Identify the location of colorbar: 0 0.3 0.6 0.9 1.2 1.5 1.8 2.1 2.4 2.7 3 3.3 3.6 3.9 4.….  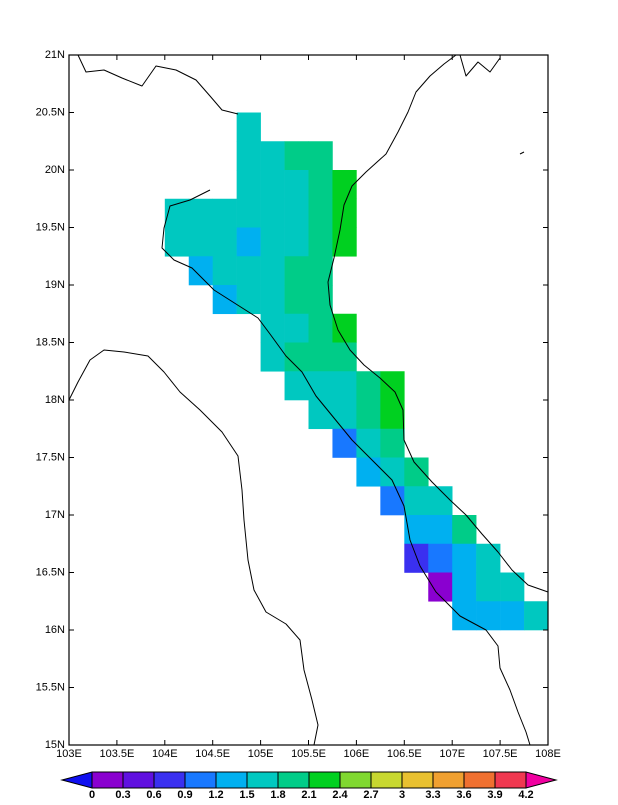
(309, 786).